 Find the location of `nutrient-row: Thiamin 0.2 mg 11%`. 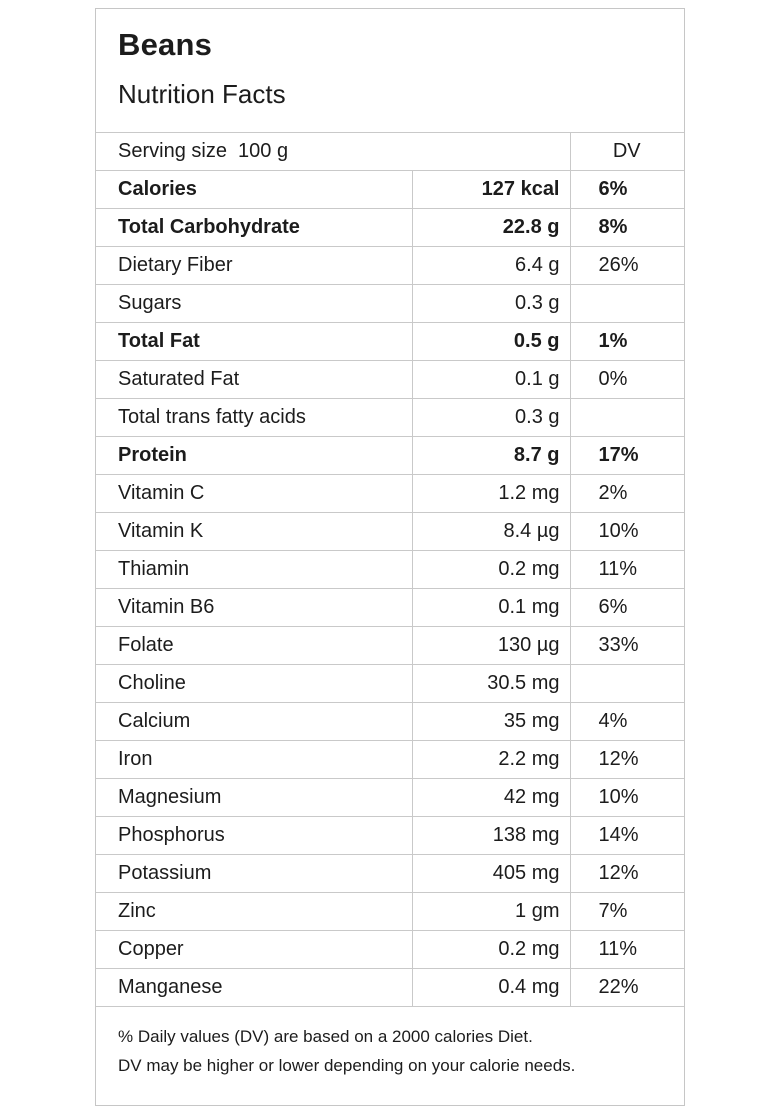

nutrient-row: Thiamin 0.2 mg 11% is located at coordinates (390, 569).